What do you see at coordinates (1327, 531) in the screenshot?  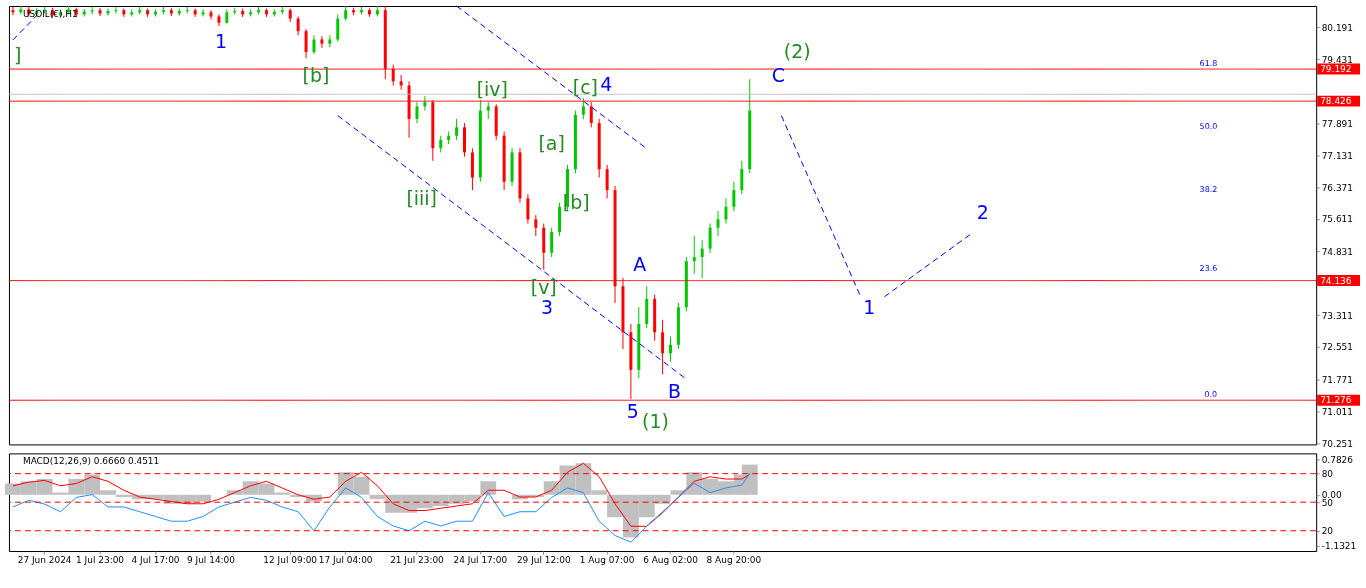 I see `y2-tick-label: 20` at bounding box center [1327, 531].